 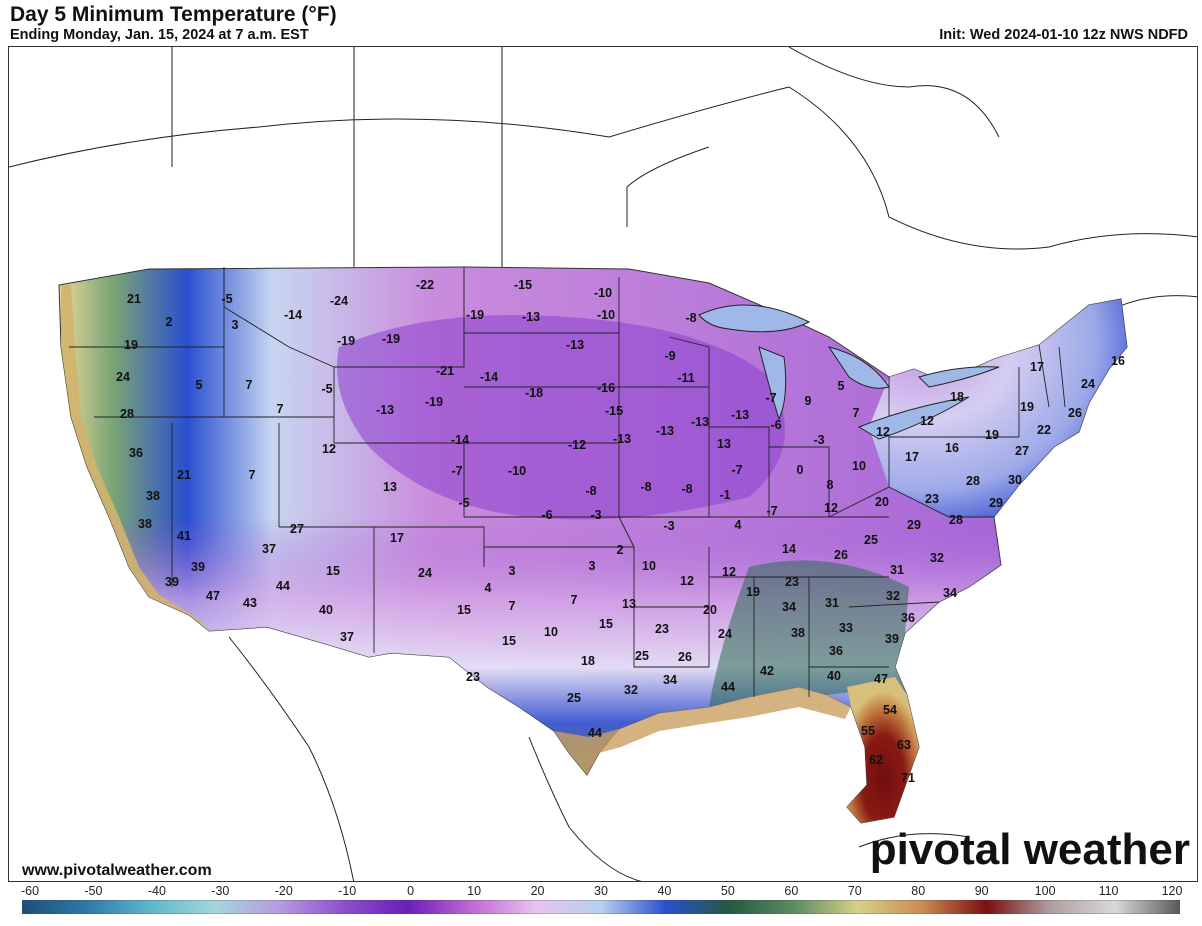 What do you see at coordinates (561, 417) in the screenshot?
I see `plains-cold-core` at bounding box center [561, 417].